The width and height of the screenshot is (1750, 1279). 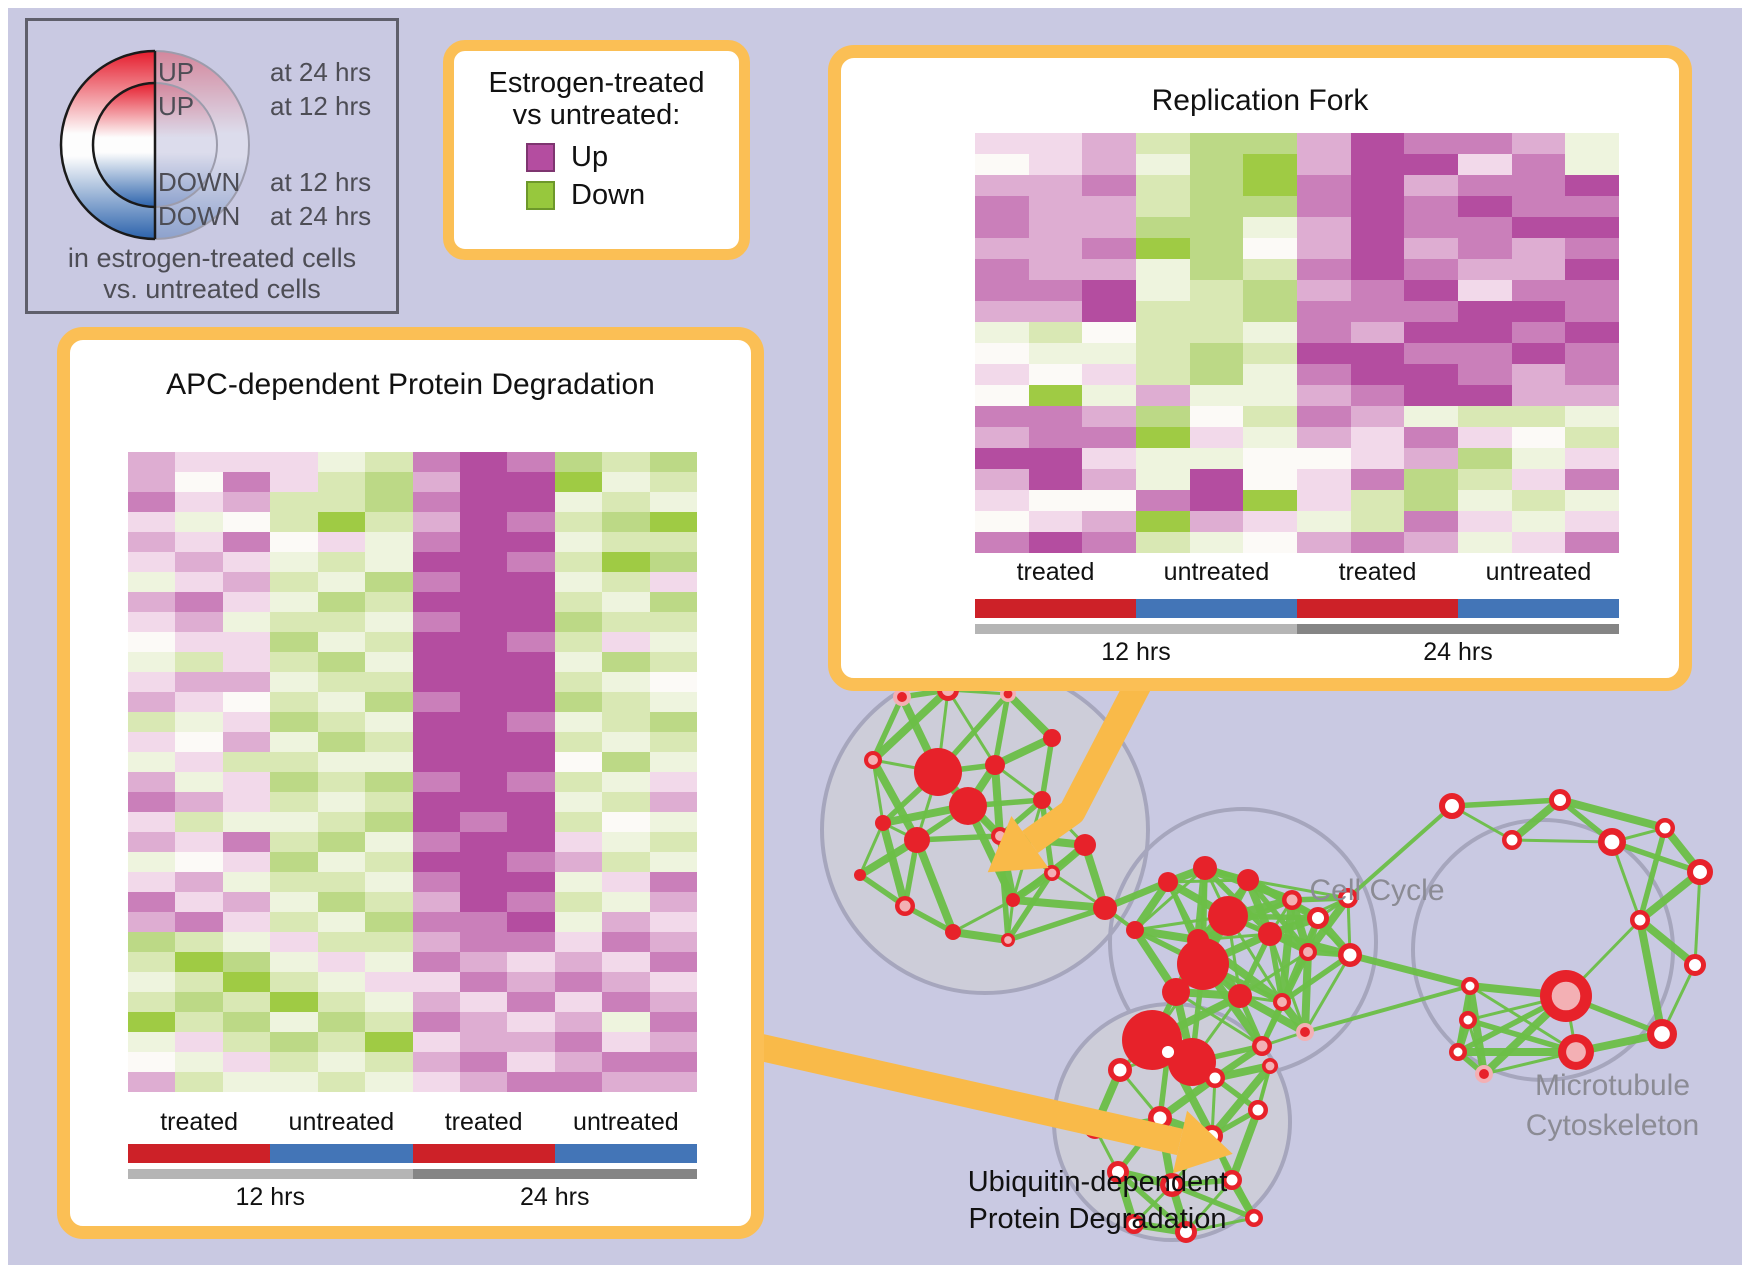 What do you see at coordinates (412, 1197) in the screenshot?
I see `apc-time-labels: 12 hrs 24 hrs` at bounding box center [412, 1197].